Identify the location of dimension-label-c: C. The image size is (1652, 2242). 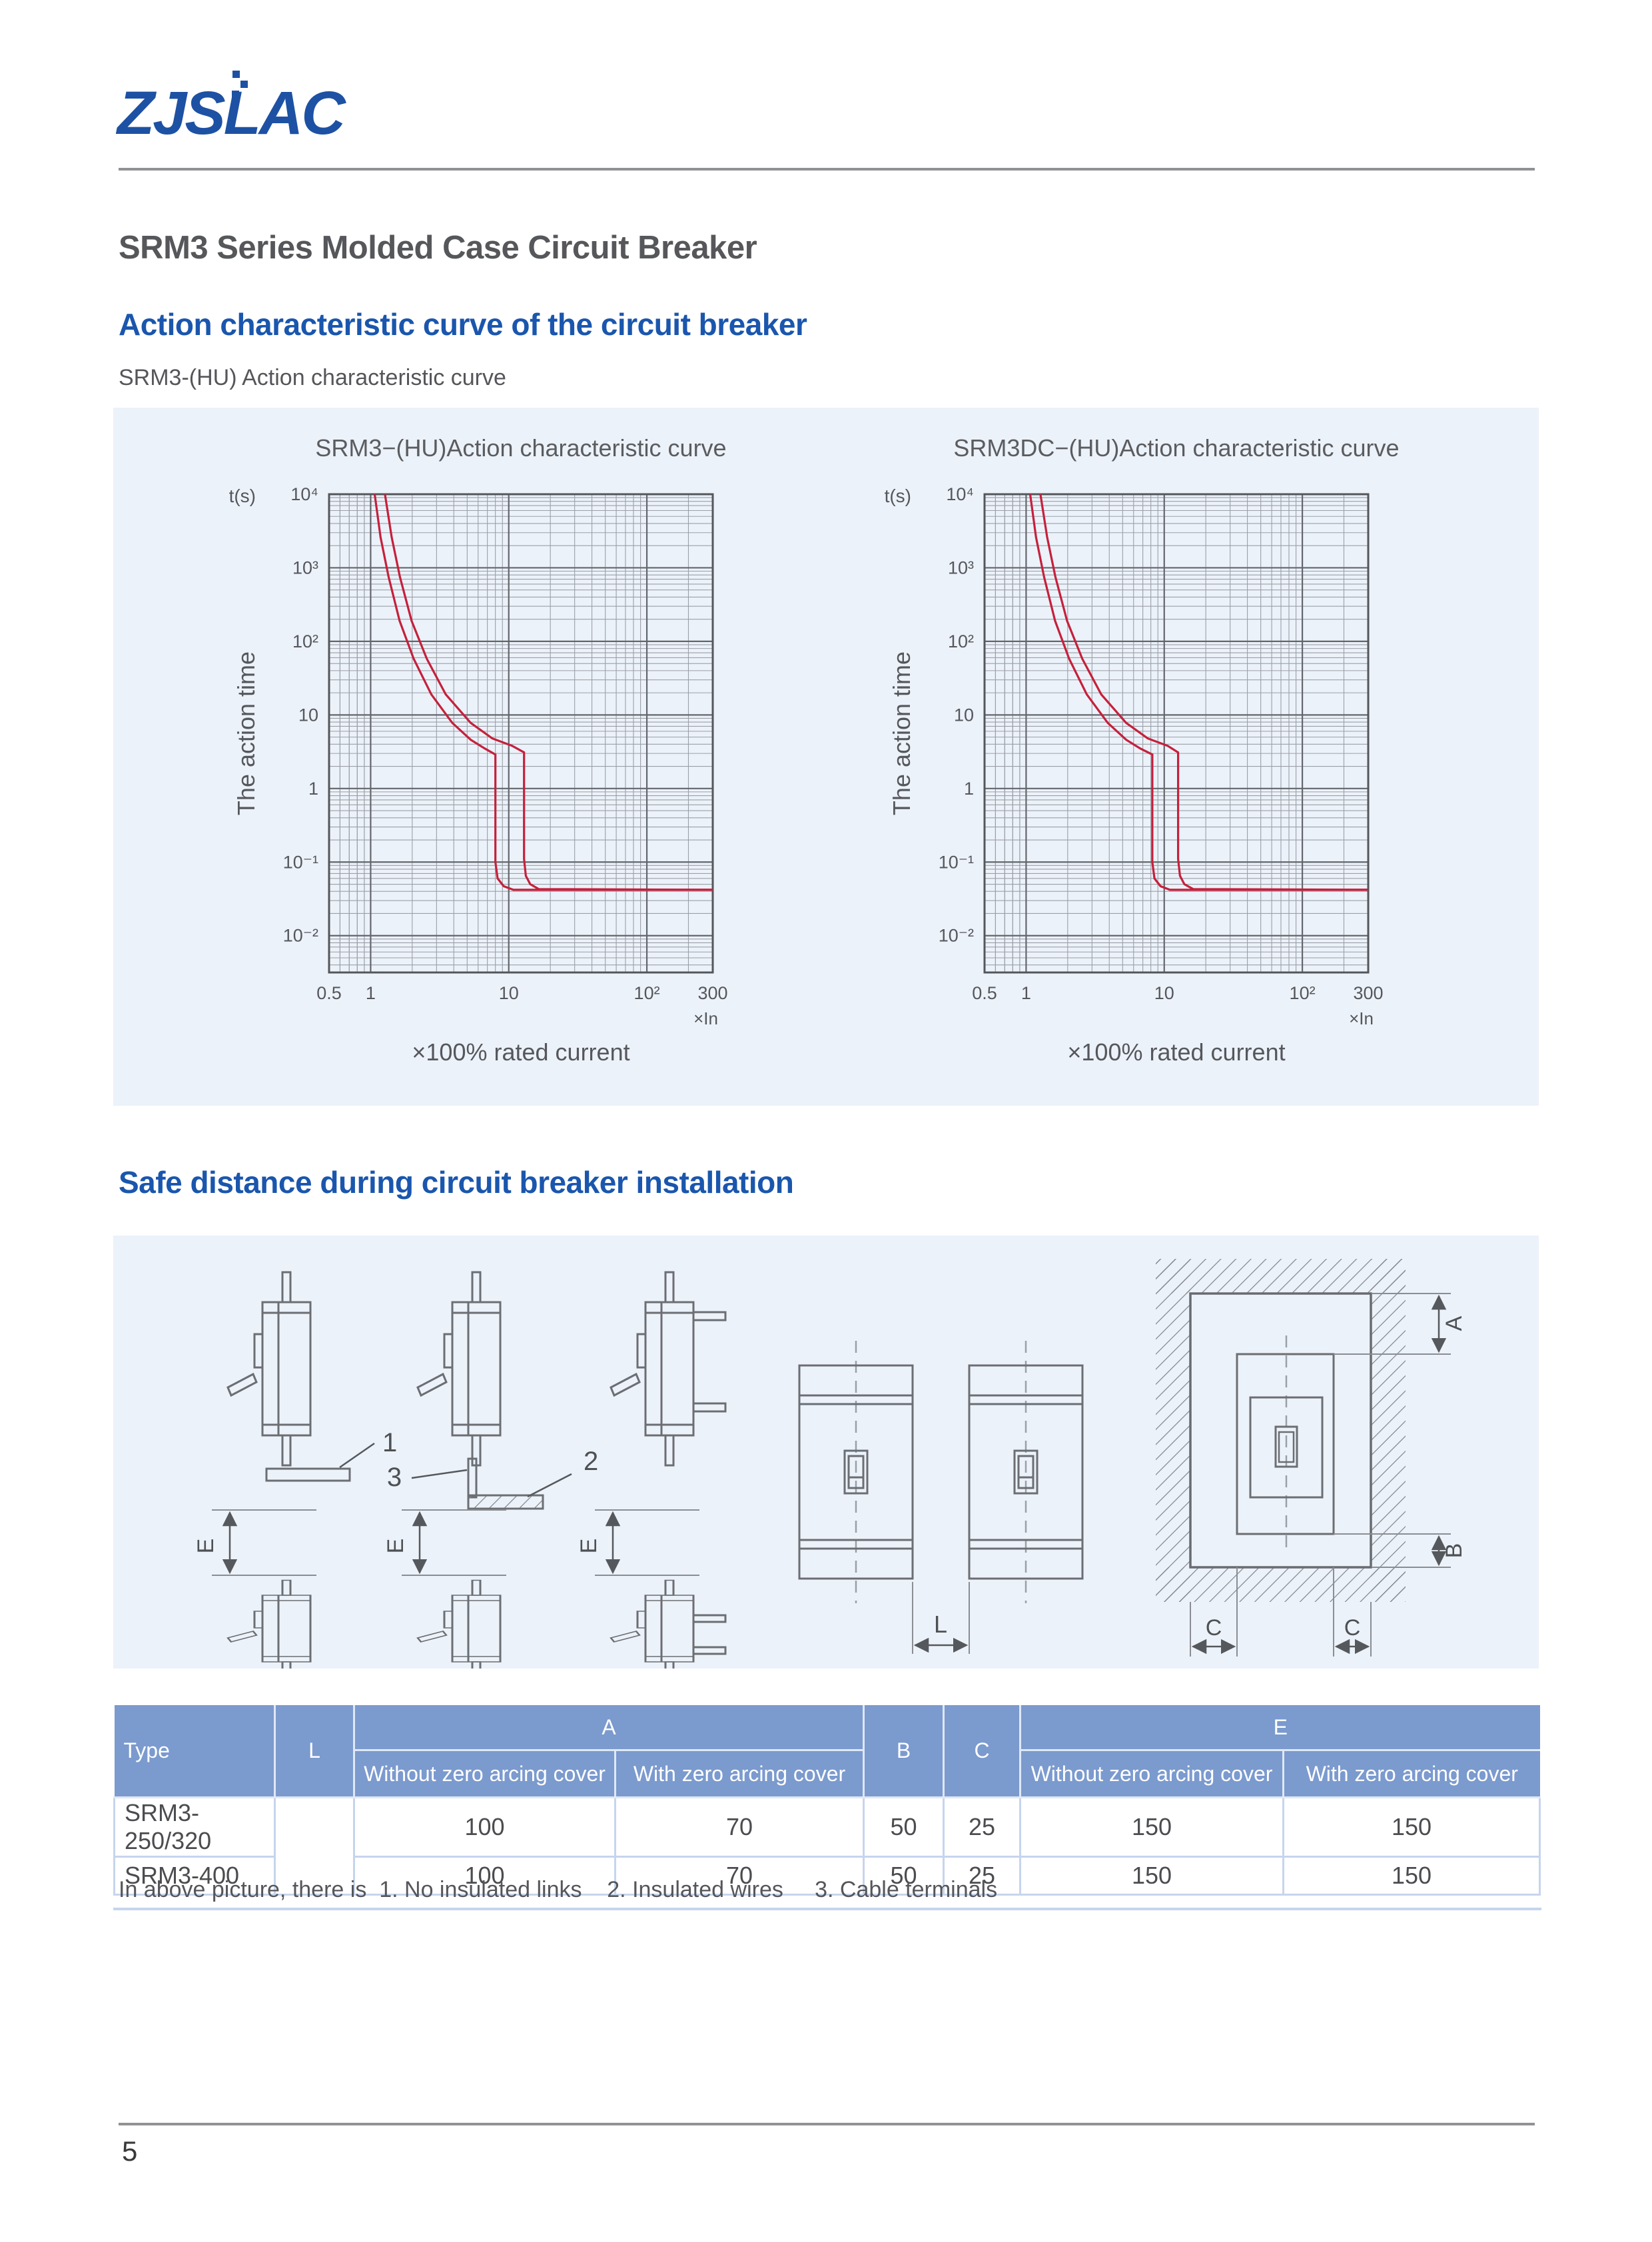
(1214, 1628).